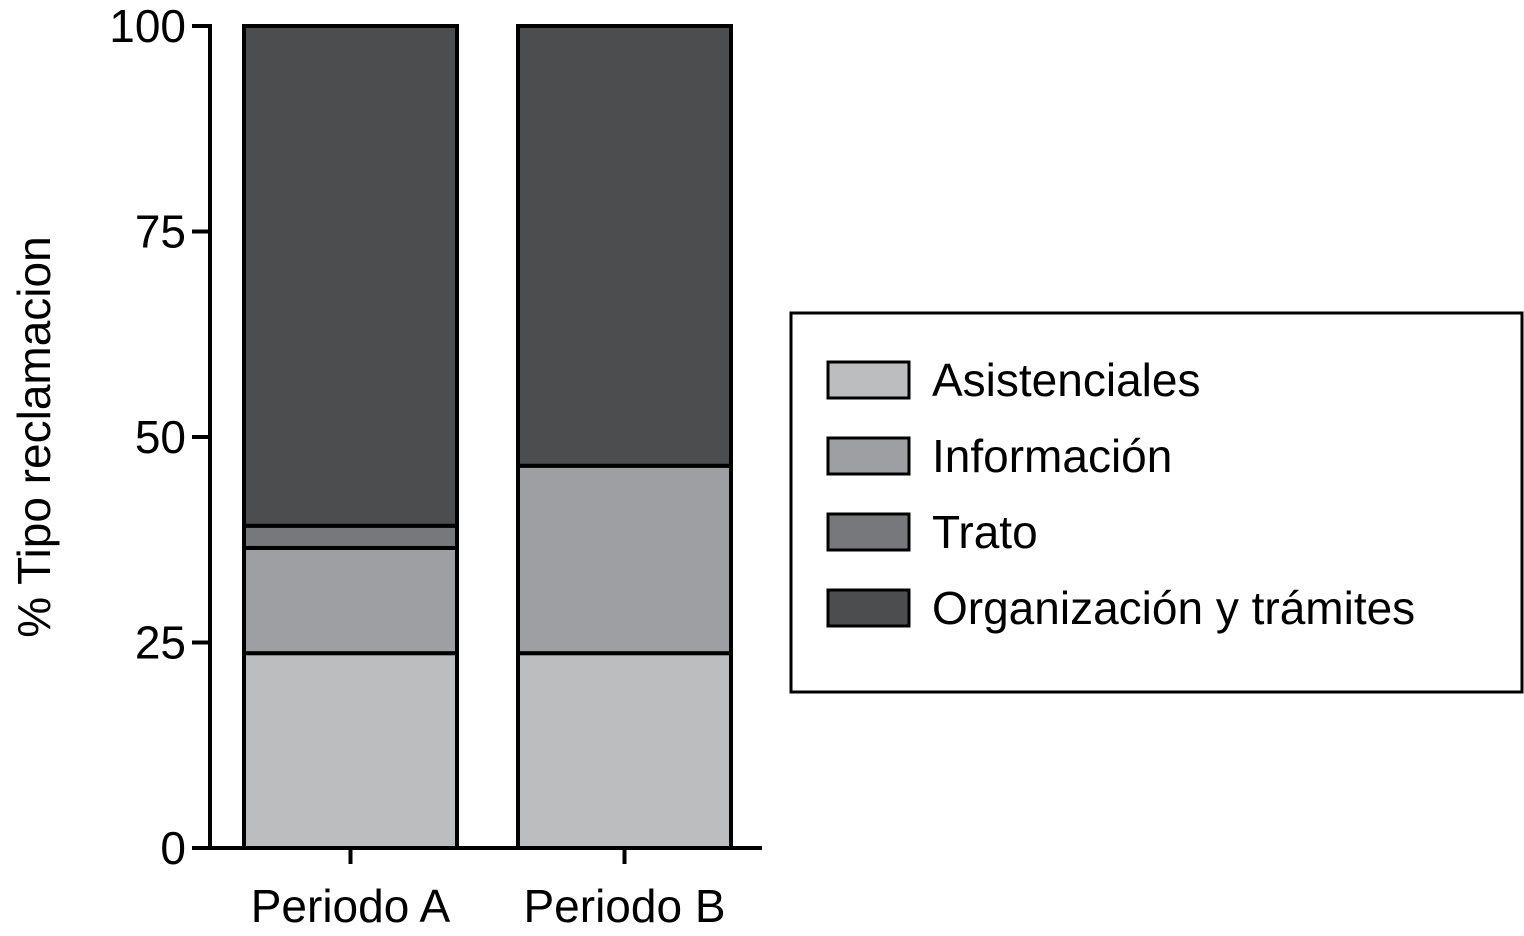 Image resolution: width=1524 pixels, height=936 pixels. I want to click on legend-label: Información, so click(1052, 456).